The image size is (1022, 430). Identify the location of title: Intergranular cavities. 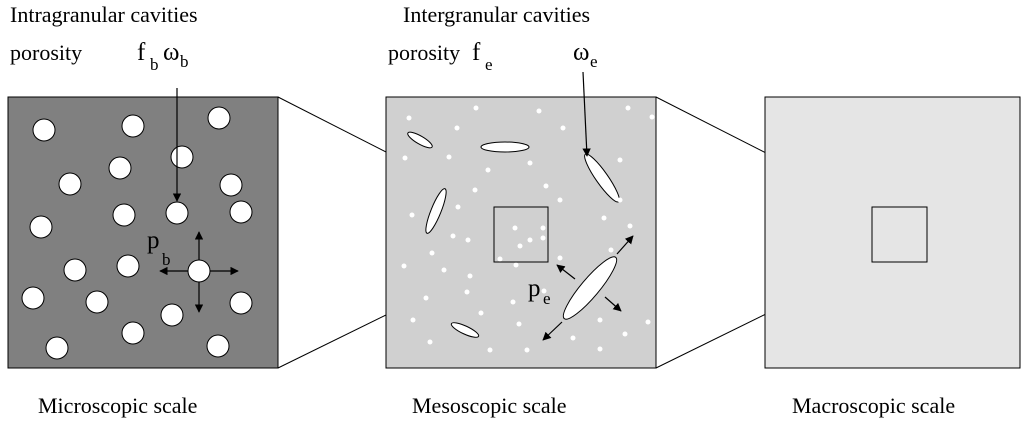
(496, 14).